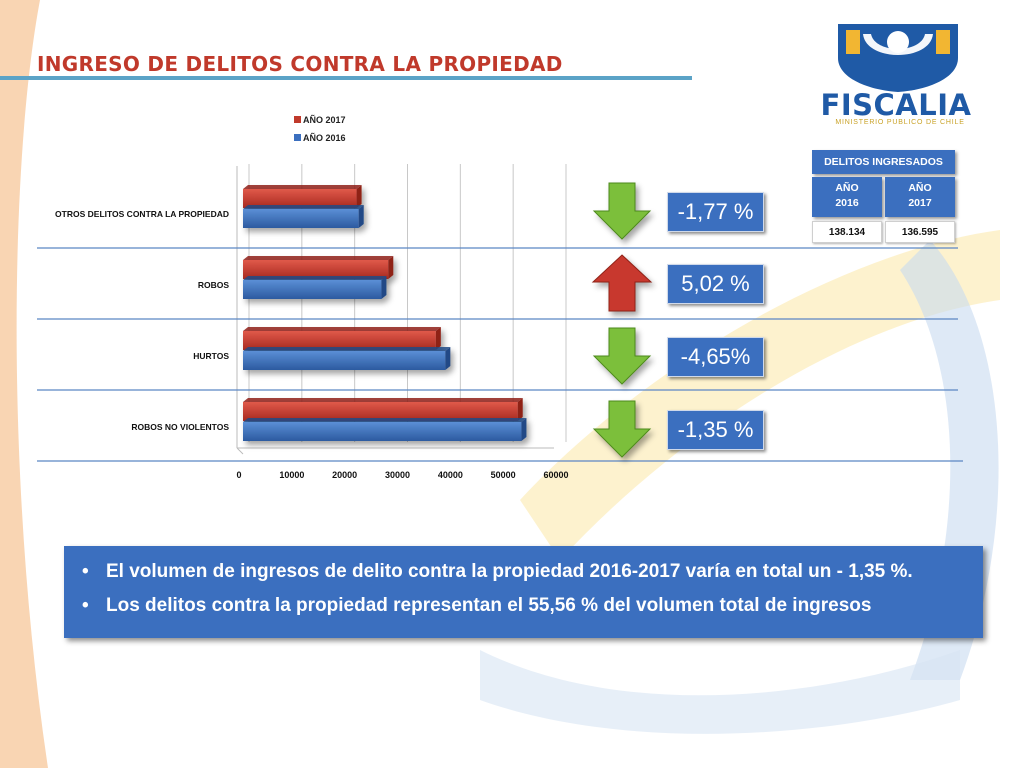 The height and width of the screenshot is (768, 1024). What do you see at coordinates (291, 475) in the screenshot?
I see `tick-label: 10000` at bounding box center [291, 475].